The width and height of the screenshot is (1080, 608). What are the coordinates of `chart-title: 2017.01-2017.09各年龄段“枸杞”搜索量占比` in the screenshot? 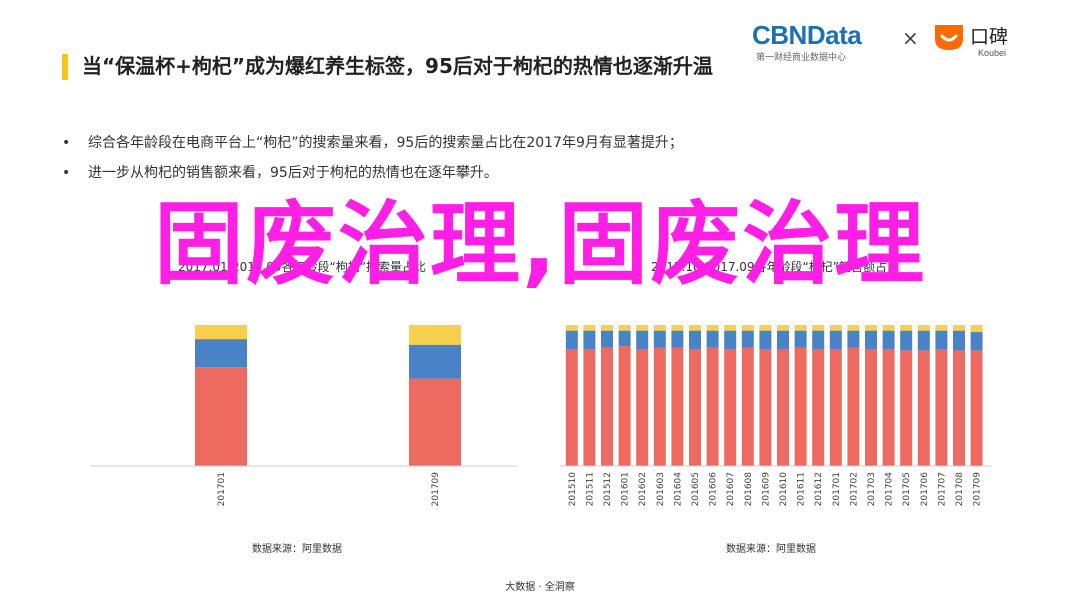 It's located at (302, 266).